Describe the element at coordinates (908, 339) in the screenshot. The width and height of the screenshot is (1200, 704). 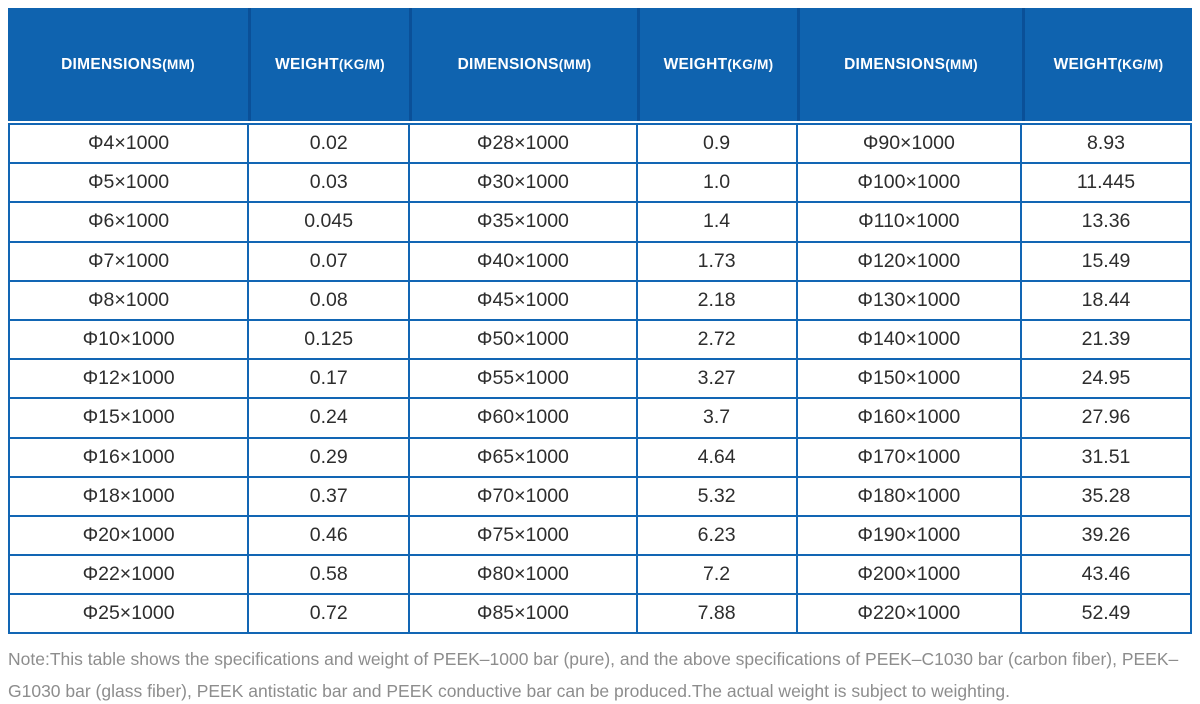
I see `dimensions-cell: Φ140×1000` at that location.